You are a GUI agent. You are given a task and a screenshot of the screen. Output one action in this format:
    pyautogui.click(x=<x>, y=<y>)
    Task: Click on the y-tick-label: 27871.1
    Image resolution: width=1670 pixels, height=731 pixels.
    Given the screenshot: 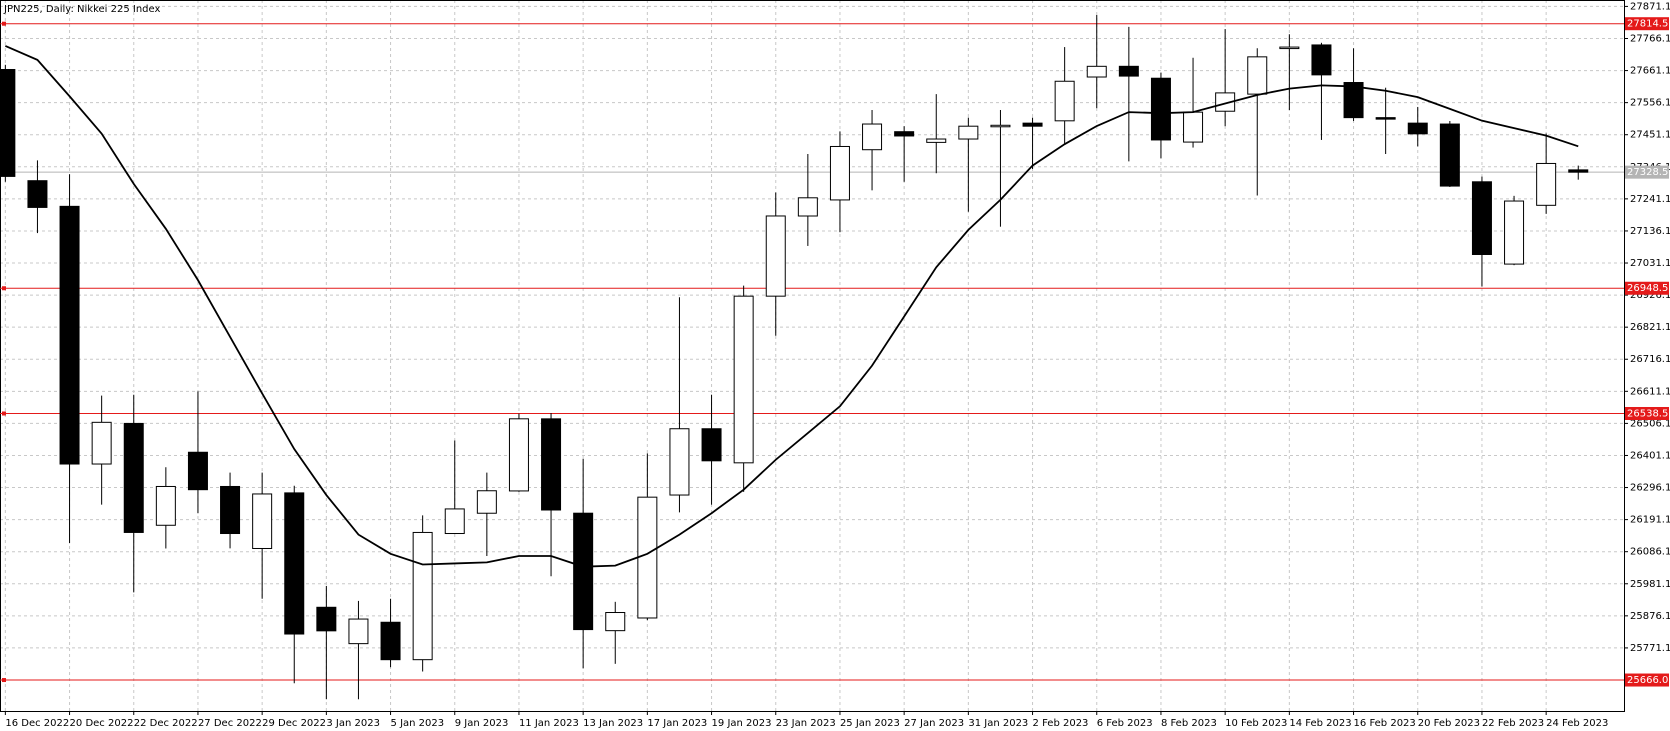 What is the action you would take?
    pyautogui.click(x=1650, y=6)
    